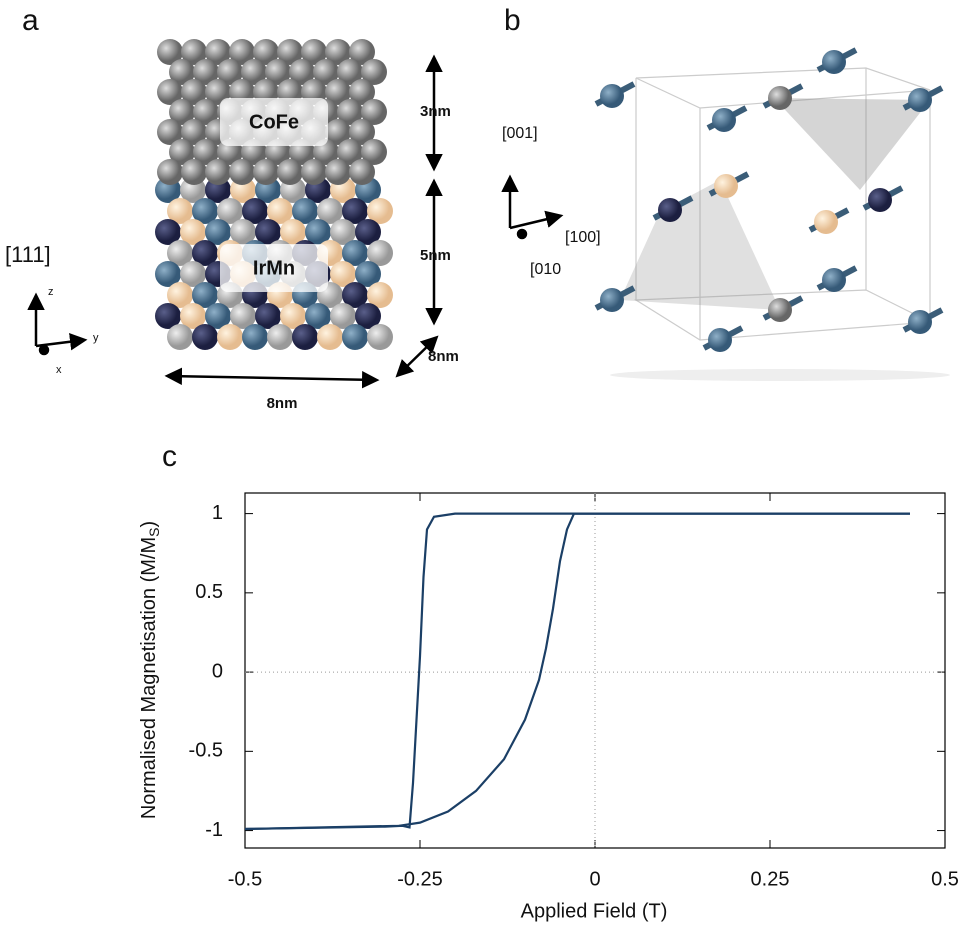 The width and height of the screenshot is (964, 930). I want to click on dimension-label: 8nm, so click(443, 356).